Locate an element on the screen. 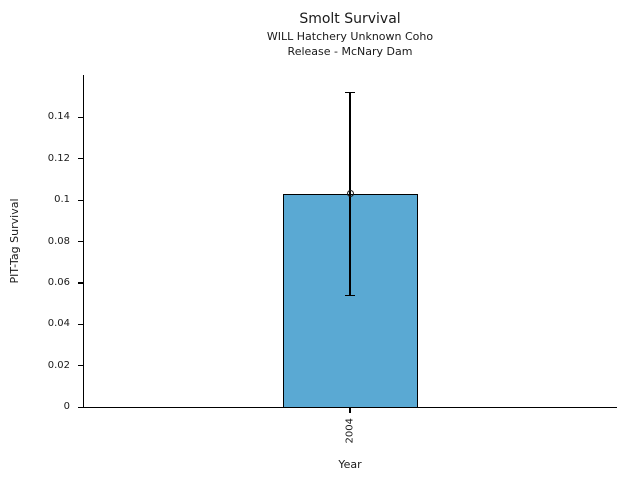  y-tick-label: 0.04 is located at coordinates (58, 324).